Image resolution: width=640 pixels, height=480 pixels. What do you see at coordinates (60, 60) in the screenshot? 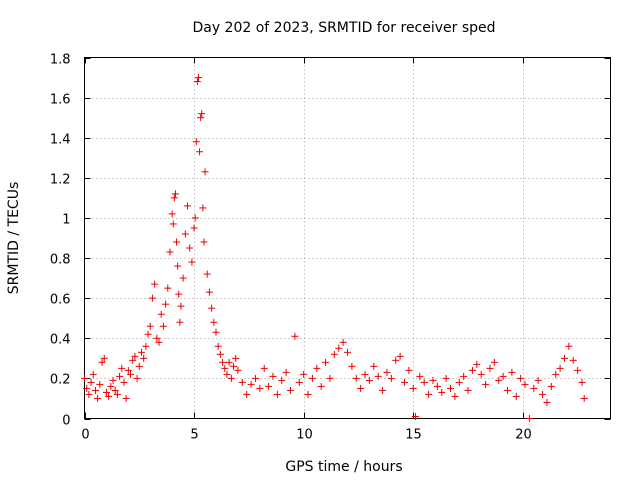
I see `y-tick-label: 1.8` at bounding box center [60, 60].